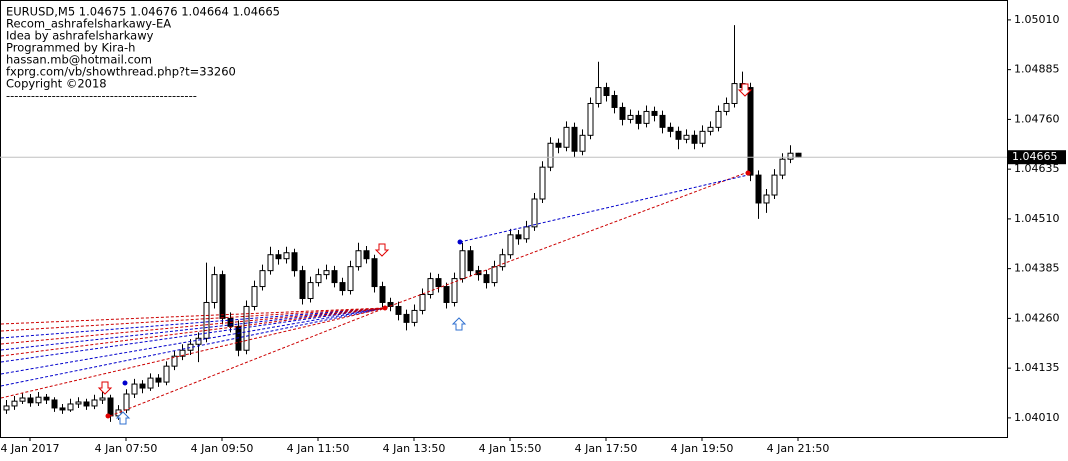 This screenshot has width=1068, height=461. What do you see at coordinates (70, 48) in the screenshot?
I see `info-line: Programmed by Kira-h` at bounding box center [70, 48].